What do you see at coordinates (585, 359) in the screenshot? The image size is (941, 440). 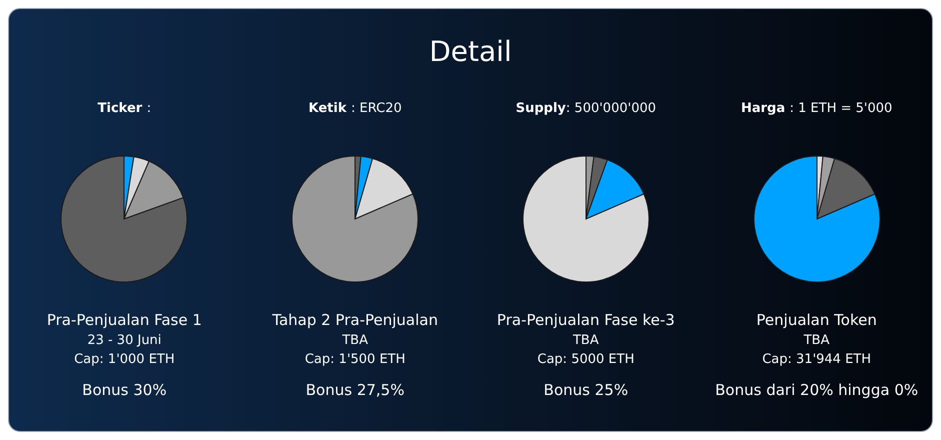 I see `text: Cap: 5000 ETH` at bounding box center [585, 359].